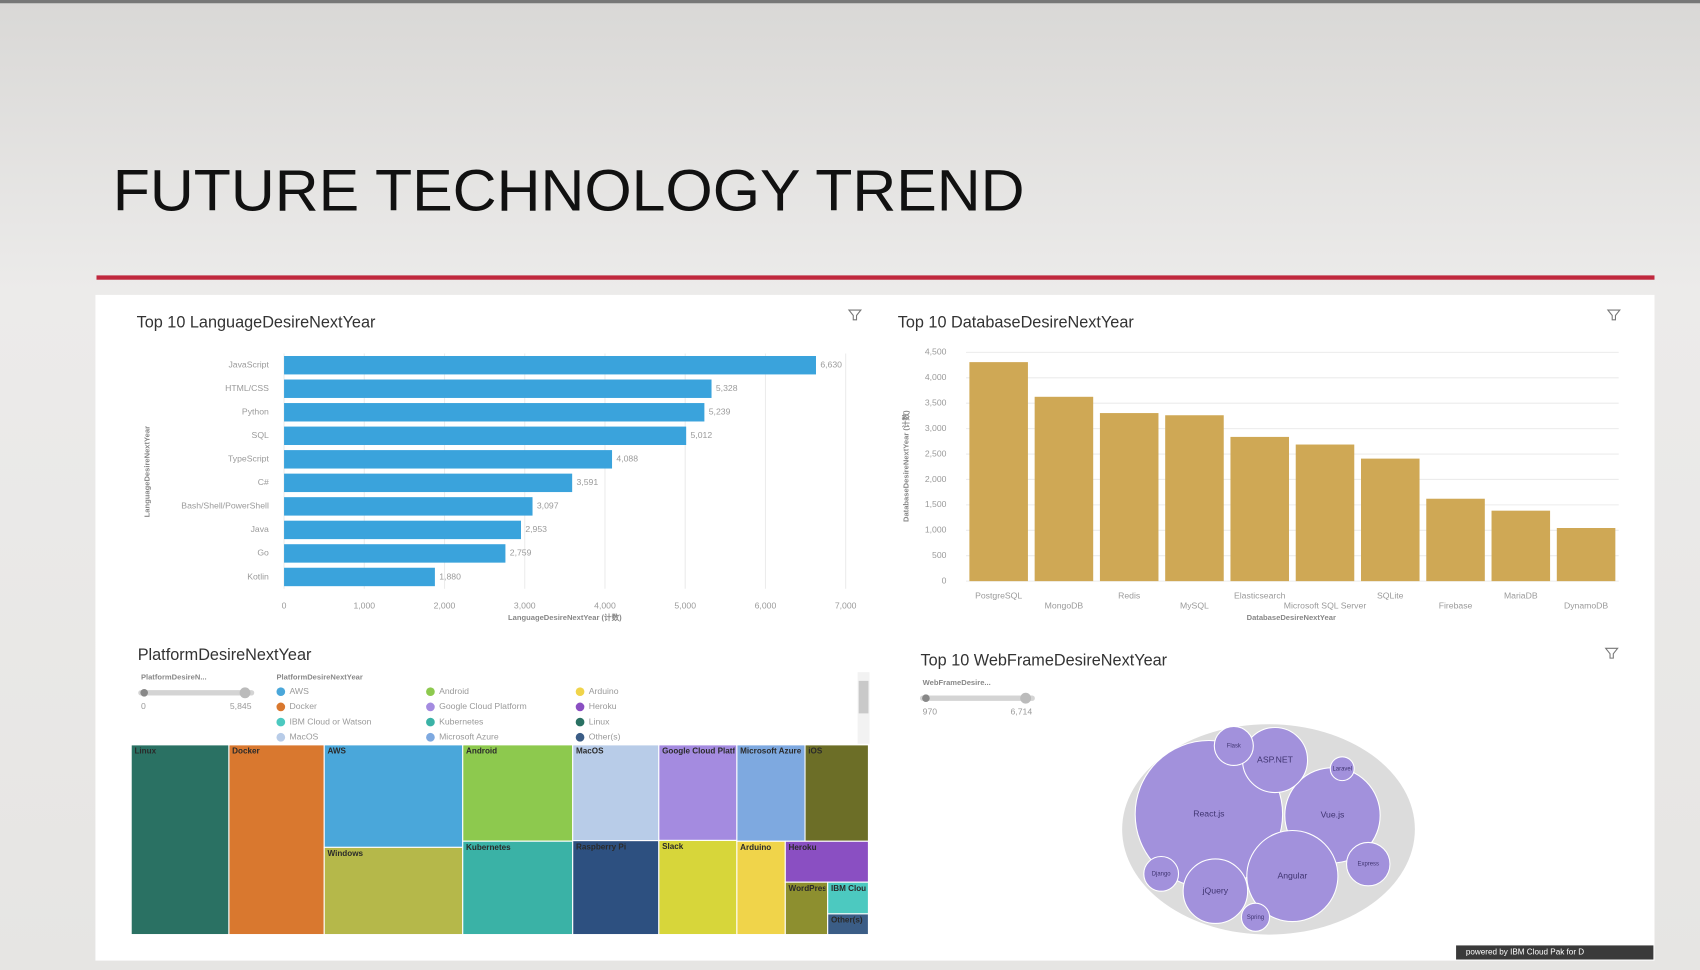  What do you see at coordinates (450, 576) in the screenshot?
I see `value-label: 1,880` at bounding box center [450, 576].